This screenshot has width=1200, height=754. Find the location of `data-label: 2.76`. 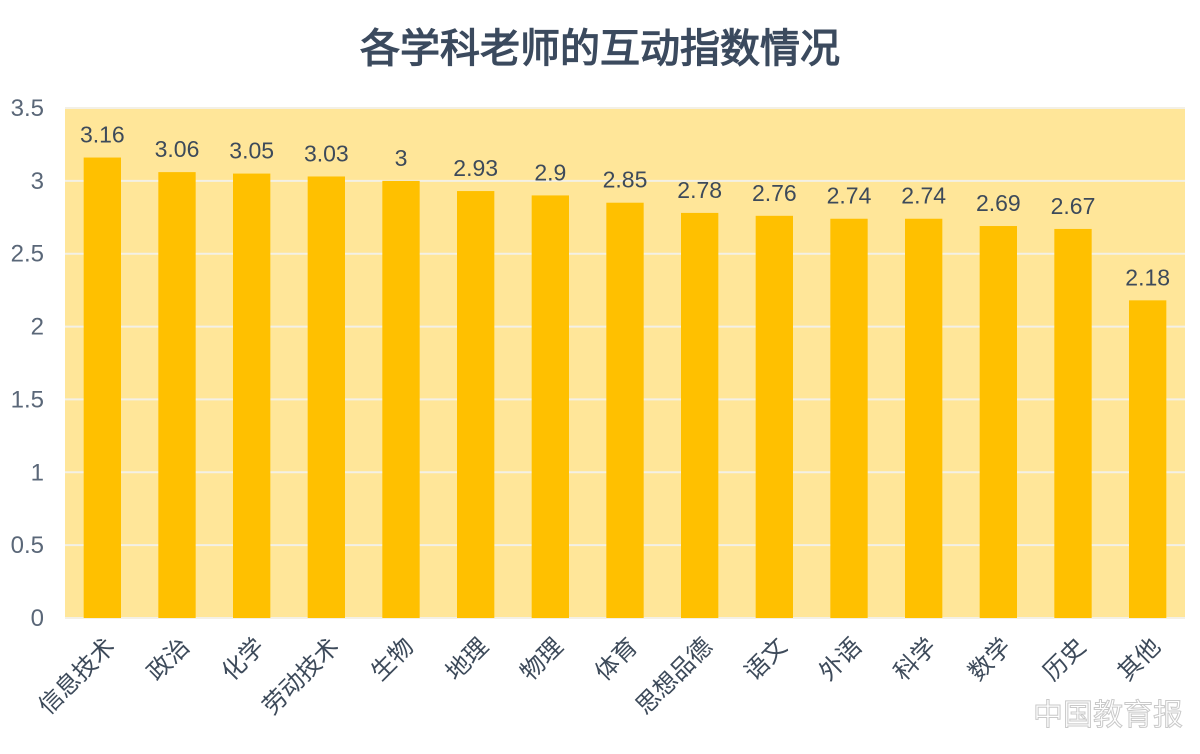

data-label: 2.76 is located at coordinates (774, 193).